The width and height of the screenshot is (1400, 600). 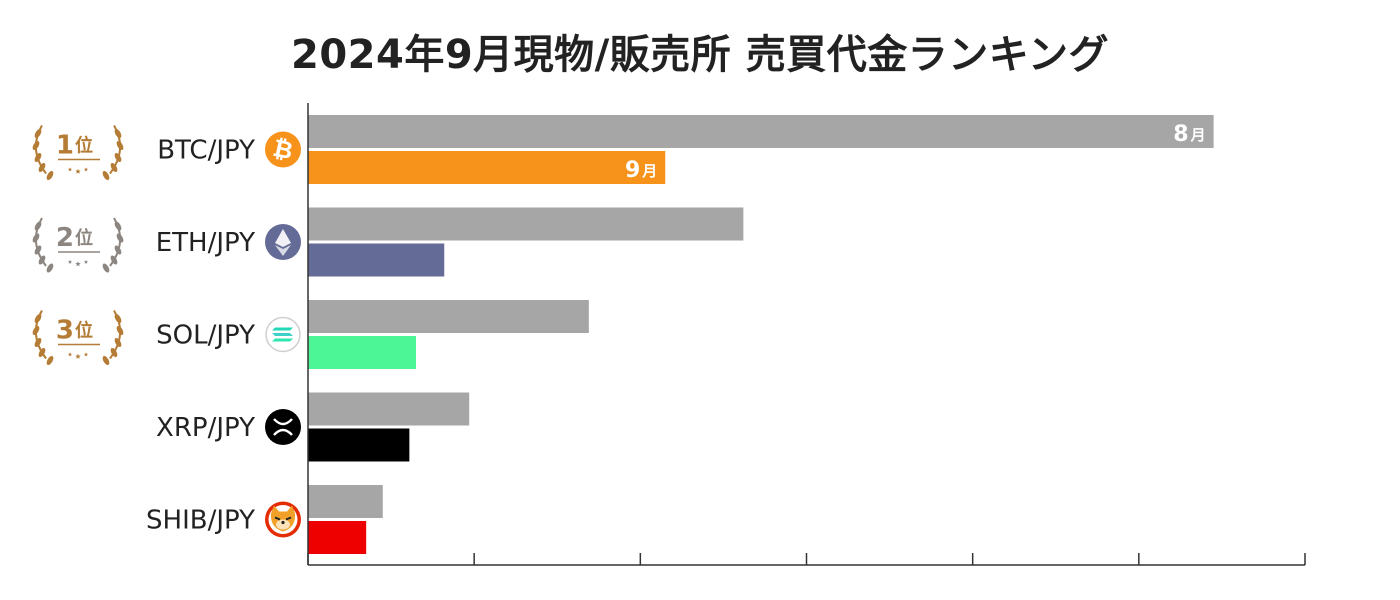 I want to click on svg-text: 2, so click(x=65, y=238).